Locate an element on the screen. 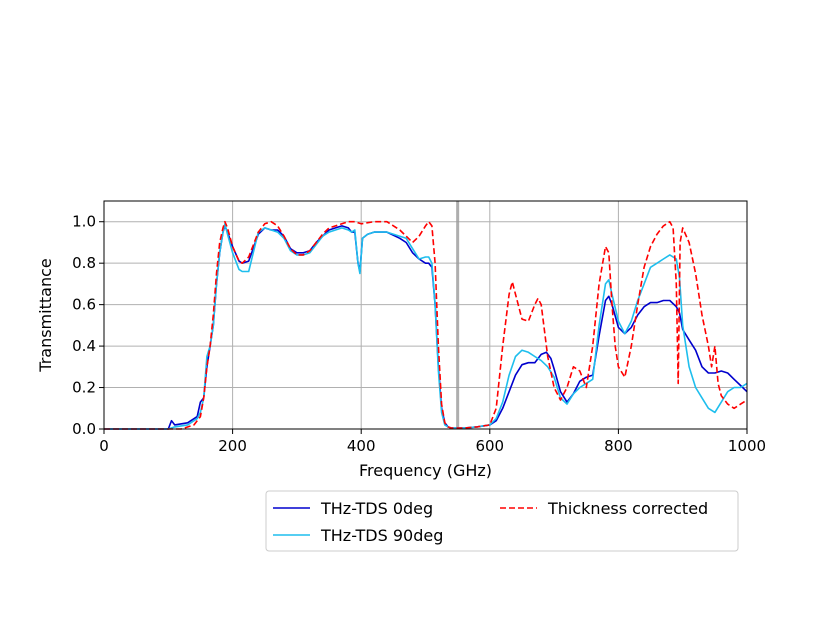  x-tick-label: 200 is located at coordinates (232, 446).